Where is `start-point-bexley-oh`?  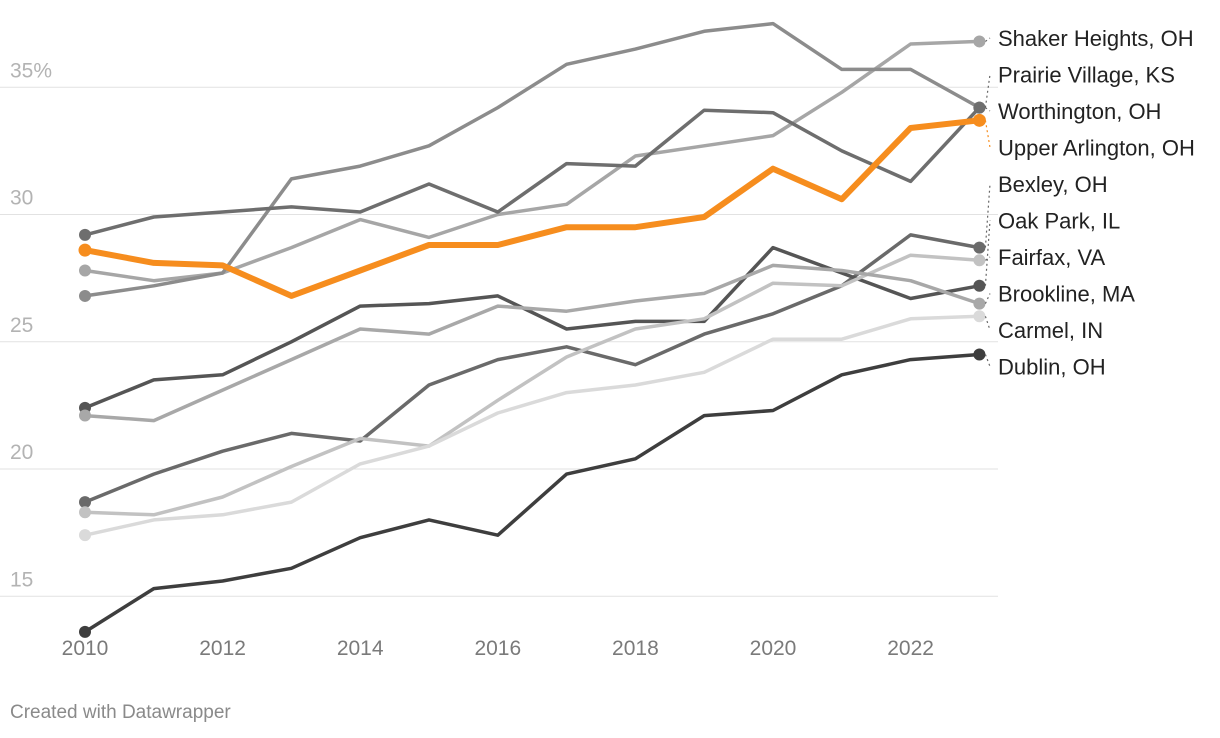
start-point-bexley-oh is located at coordinates (85, 502).